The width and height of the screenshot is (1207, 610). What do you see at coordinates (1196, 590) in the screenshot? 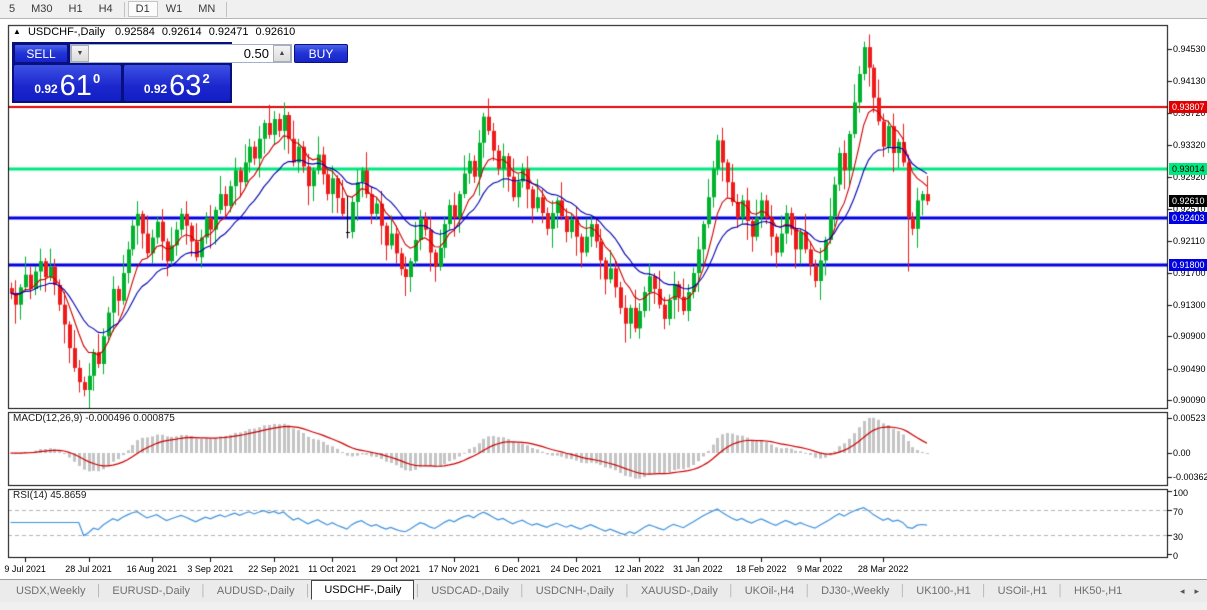
I see `tabs-scroll-right-icon: ▸` at bounding box center [1196, 590].